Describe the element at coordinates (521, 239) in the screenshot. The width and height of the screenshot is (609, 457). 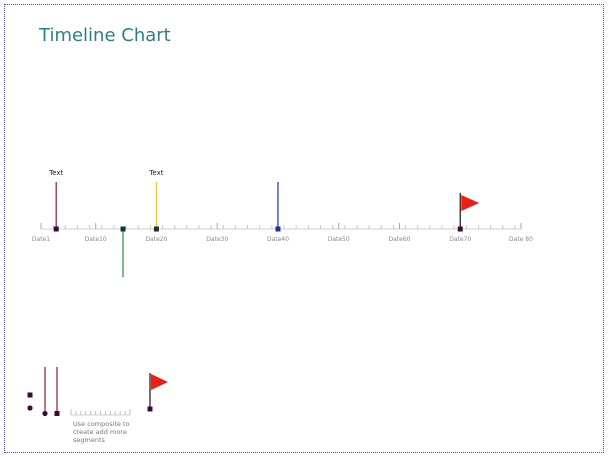
I see `timeline-tick-label: Date 80` at that location.